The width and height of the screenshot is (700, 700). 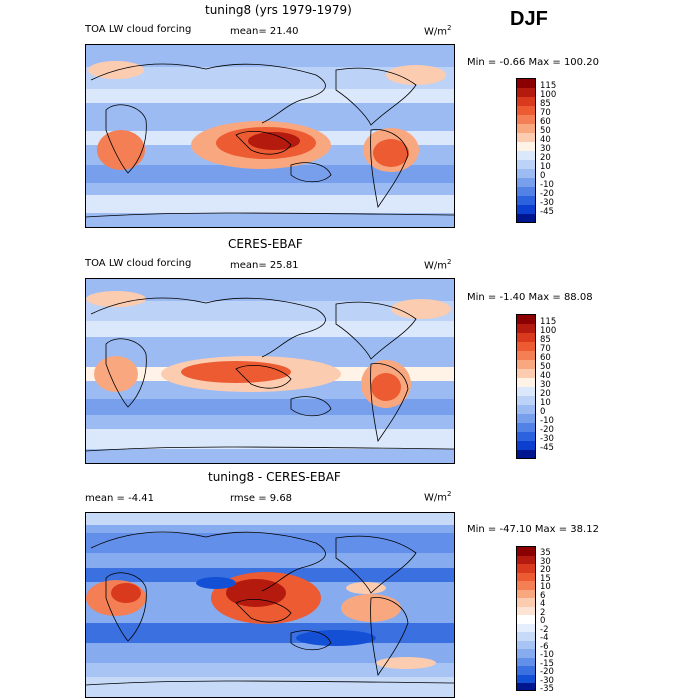 What do you see at coordinates (547, 663) in the screenshot?
I see `cbar-tick: -15` at bounding box center [547, 663].